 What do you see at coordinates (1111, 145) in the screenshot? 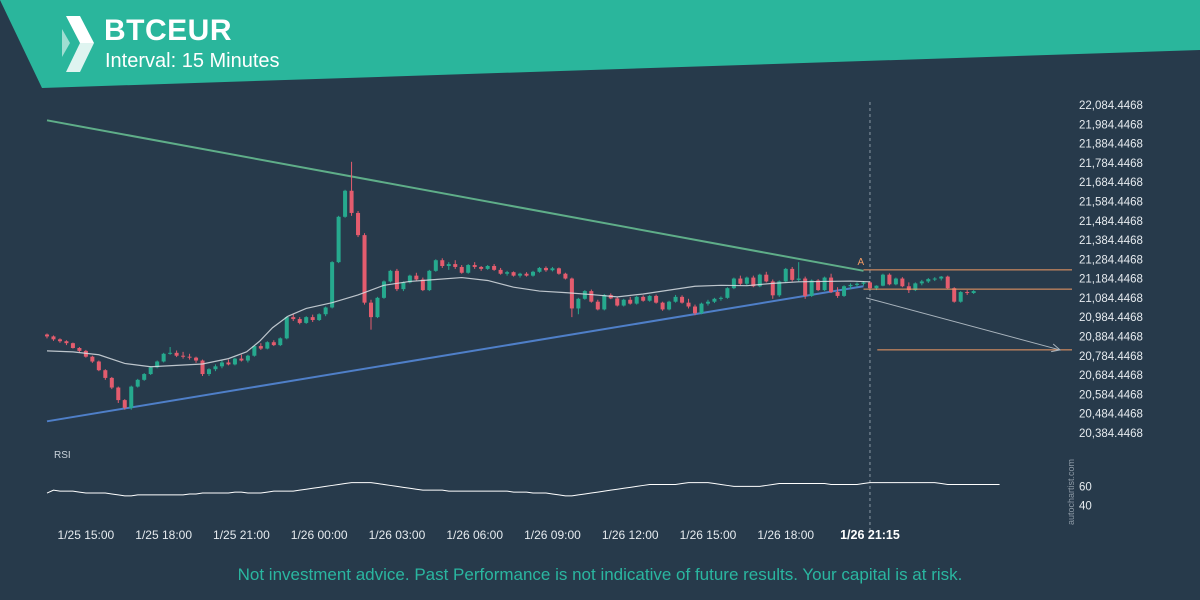
I see `price-tick-label: 21,884.4468` at bounding box center [1111, 145].